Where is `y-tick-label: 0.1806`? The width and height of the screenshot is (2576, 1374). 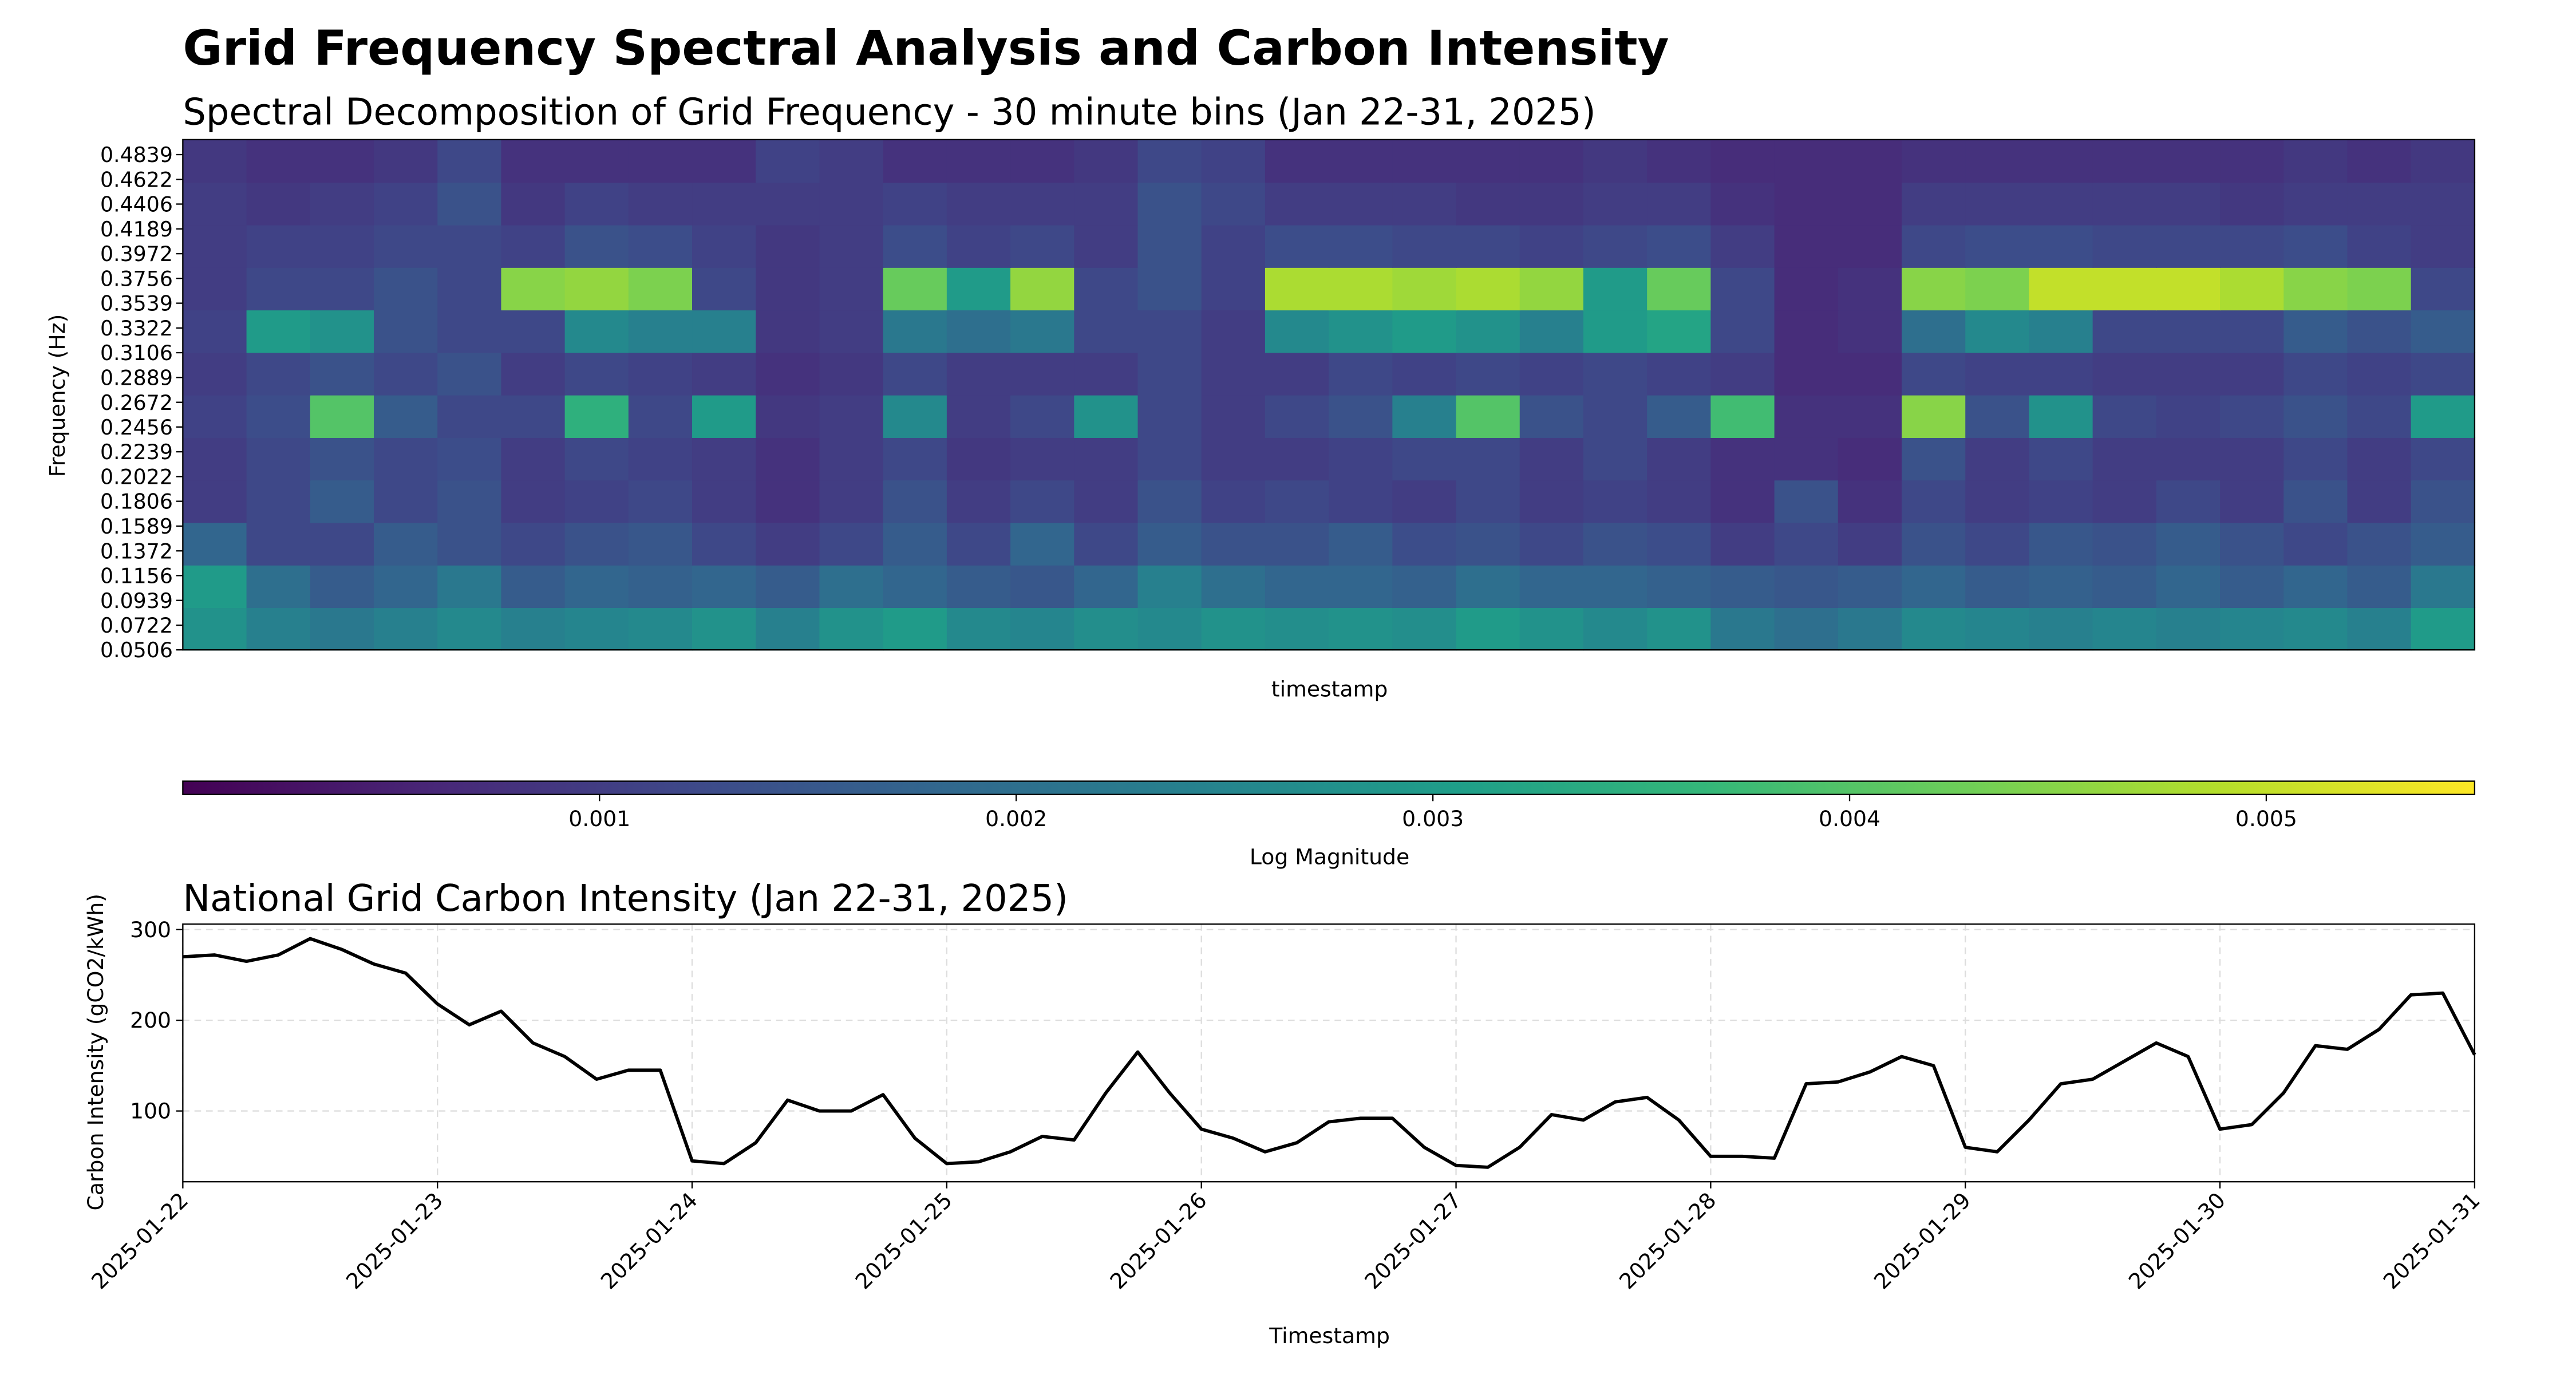 y-tick-label: 0.1806 is located at coordinates (136, 502).